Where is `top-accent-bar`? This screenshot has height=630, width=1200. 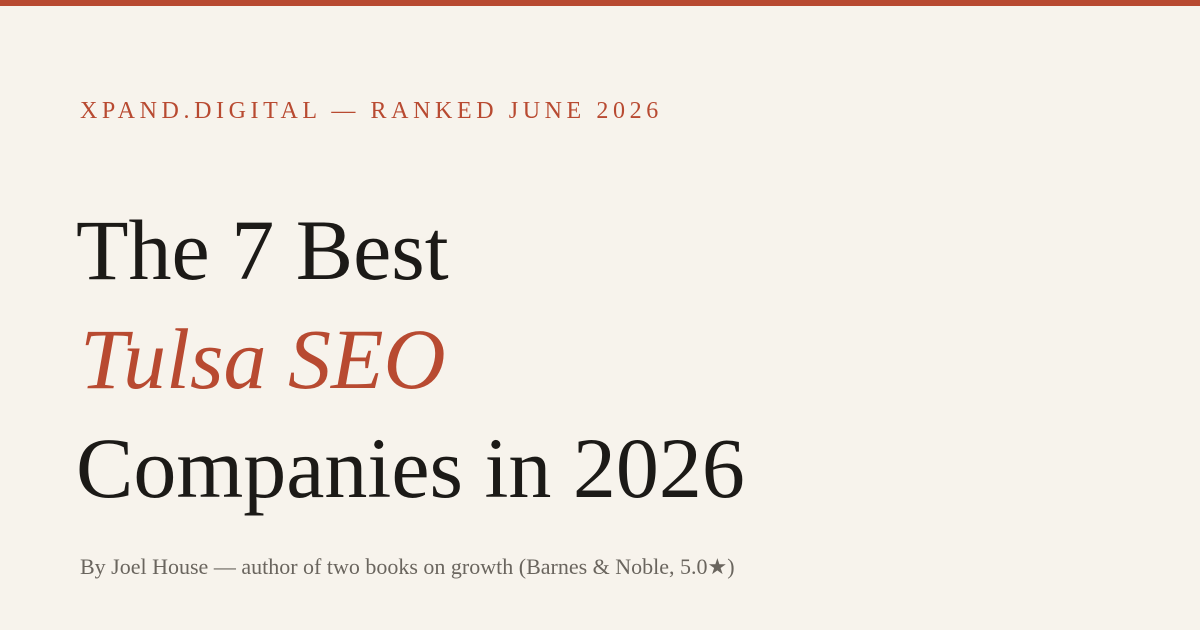
top-accent-bar is located at coordinates (600, 3).